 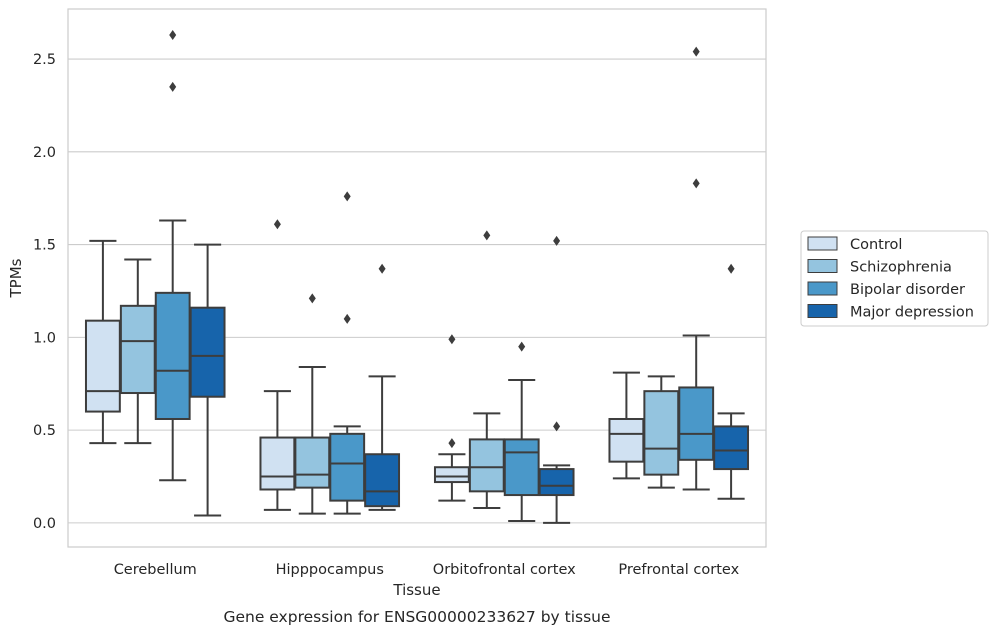 I want to click on legend-item: Schizophrenia, so click(x=879, y=267).